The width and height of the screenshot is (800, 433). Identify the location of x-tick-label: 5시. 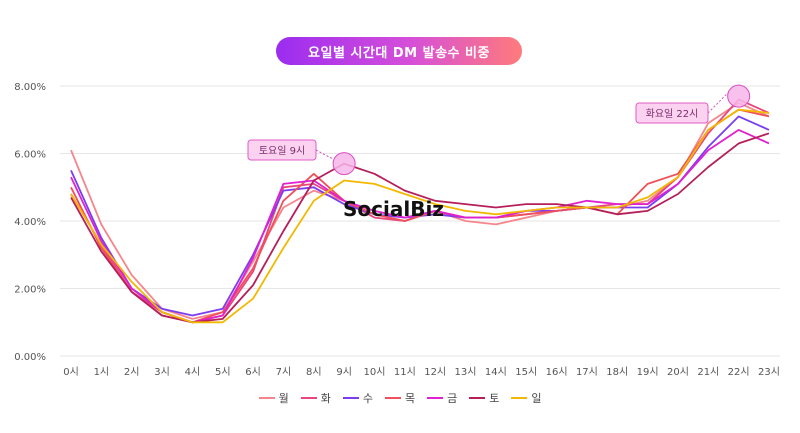
(223, 372).